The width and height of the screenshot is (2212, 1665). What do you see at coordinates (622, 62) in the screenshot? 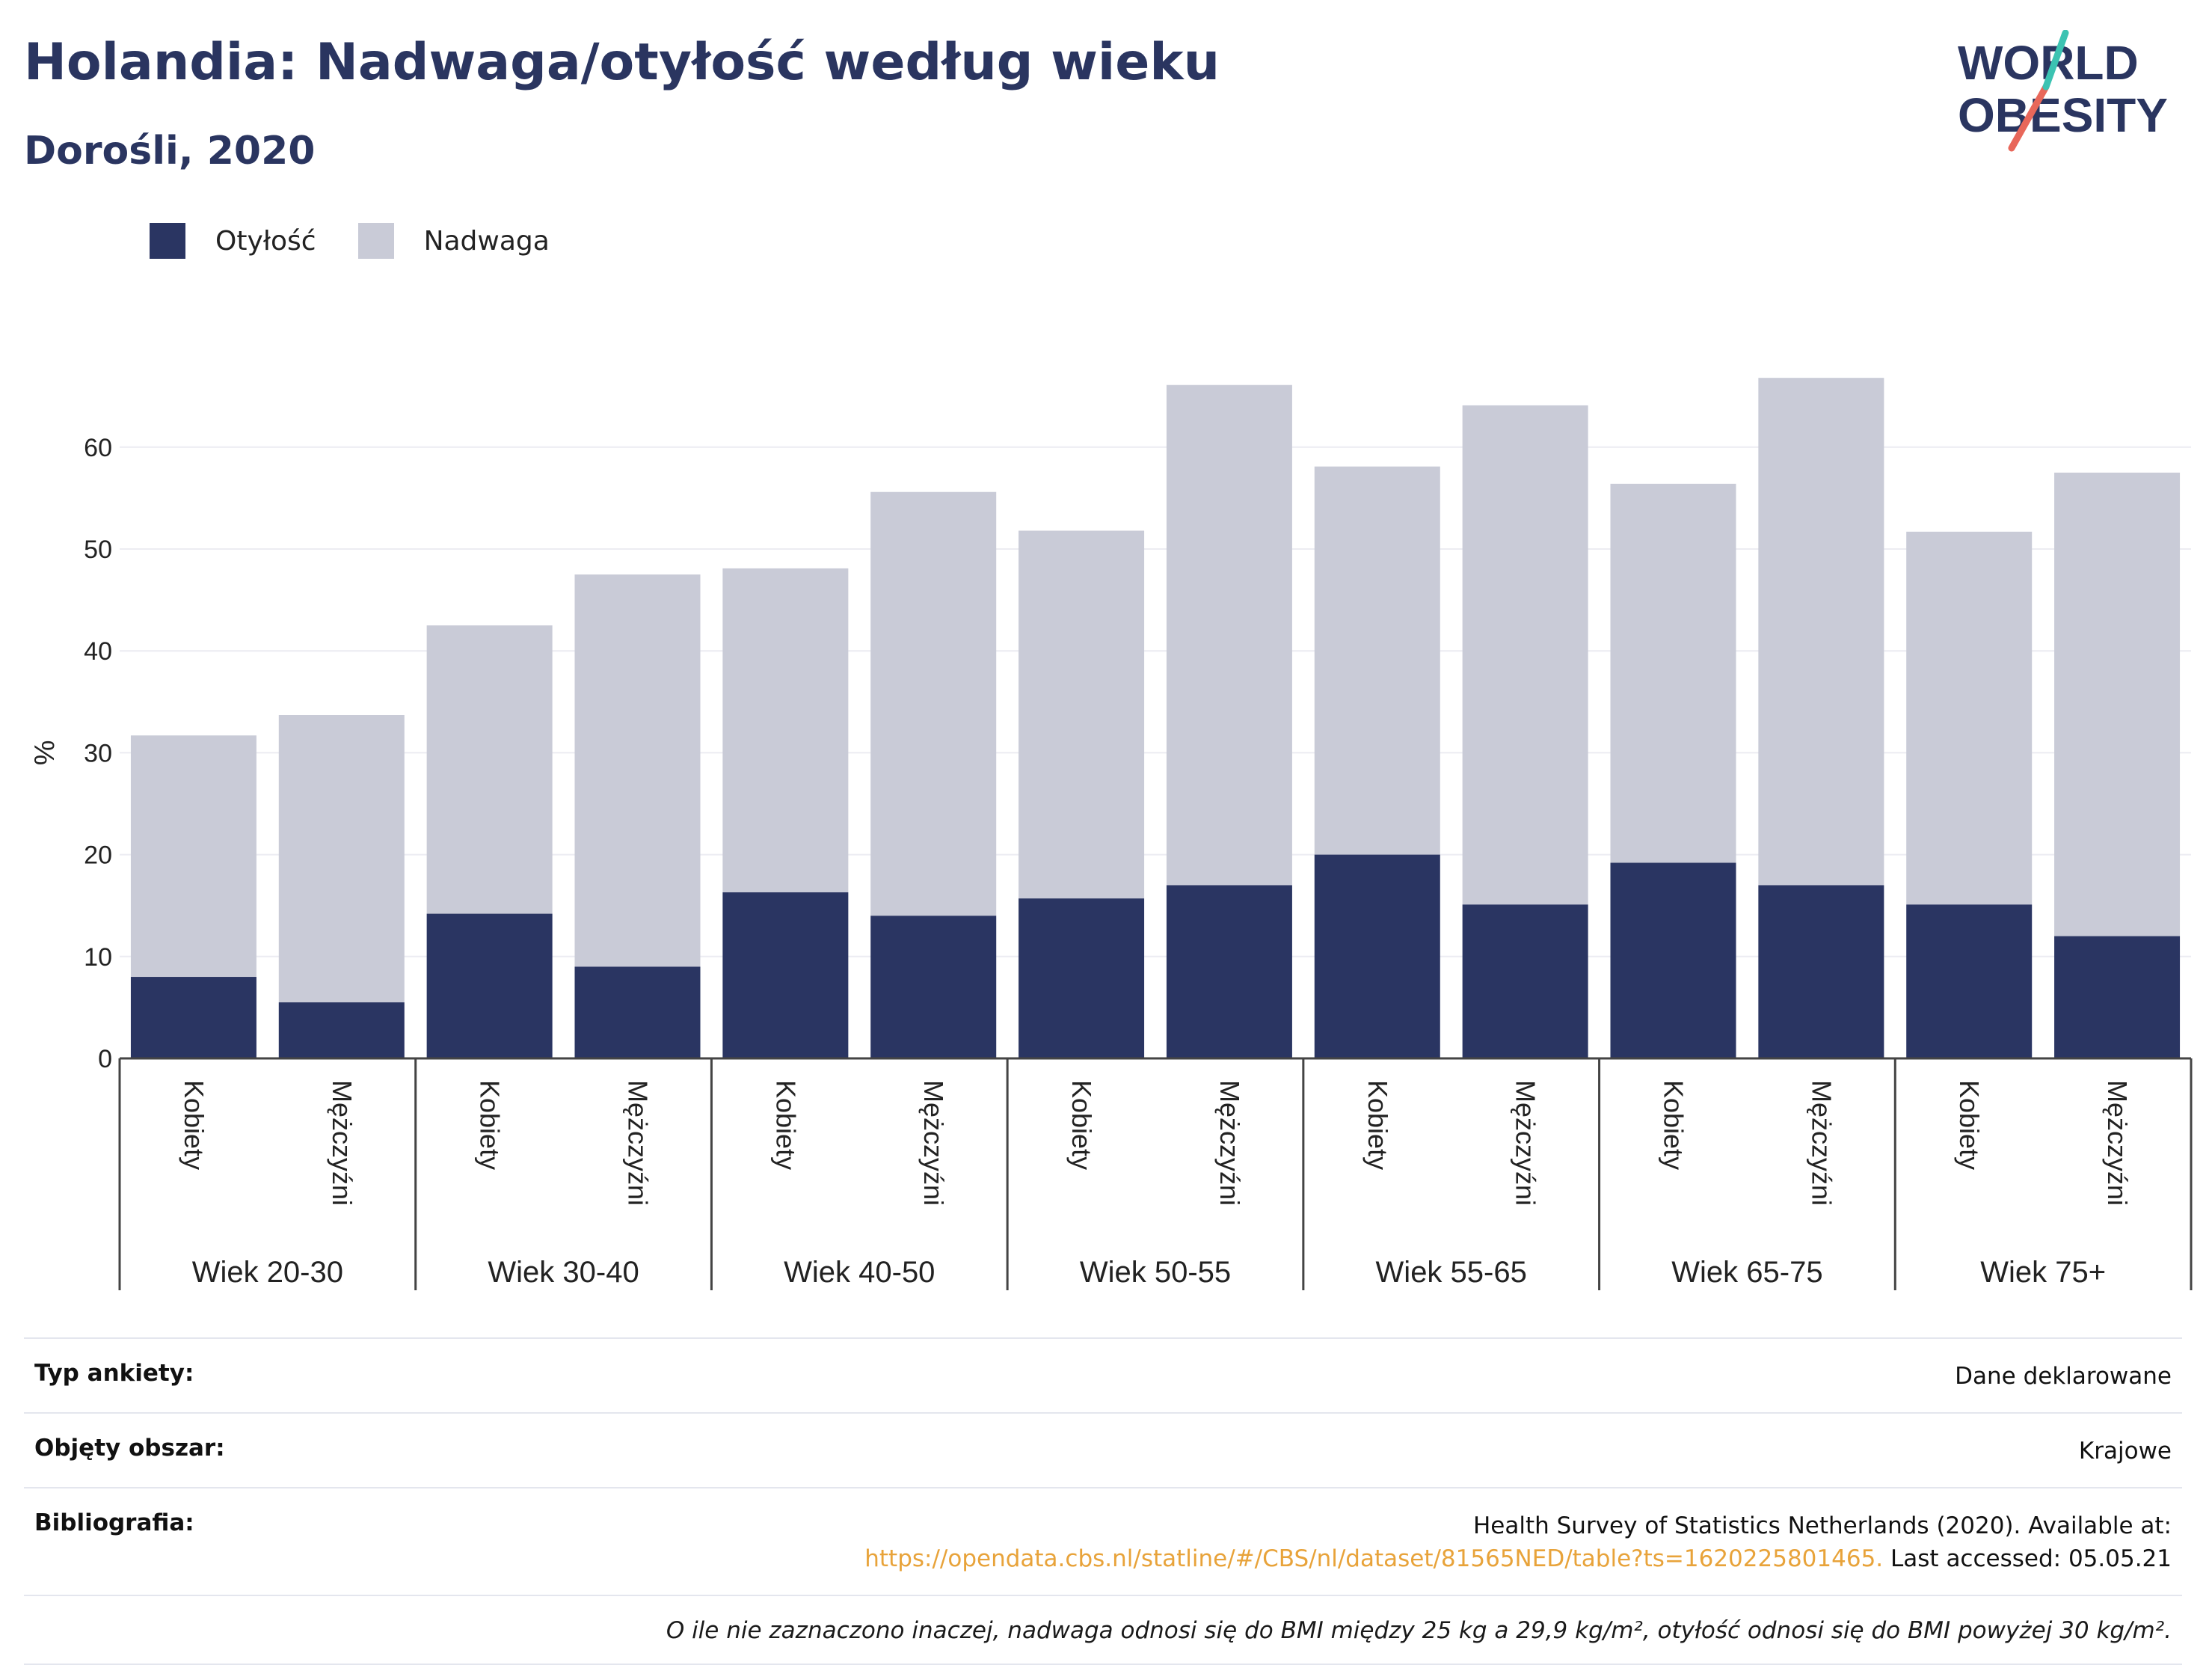
I see `chart-title: Holandia: Nadwaga/otyłość według wieku` at bounding box center [622, 62].